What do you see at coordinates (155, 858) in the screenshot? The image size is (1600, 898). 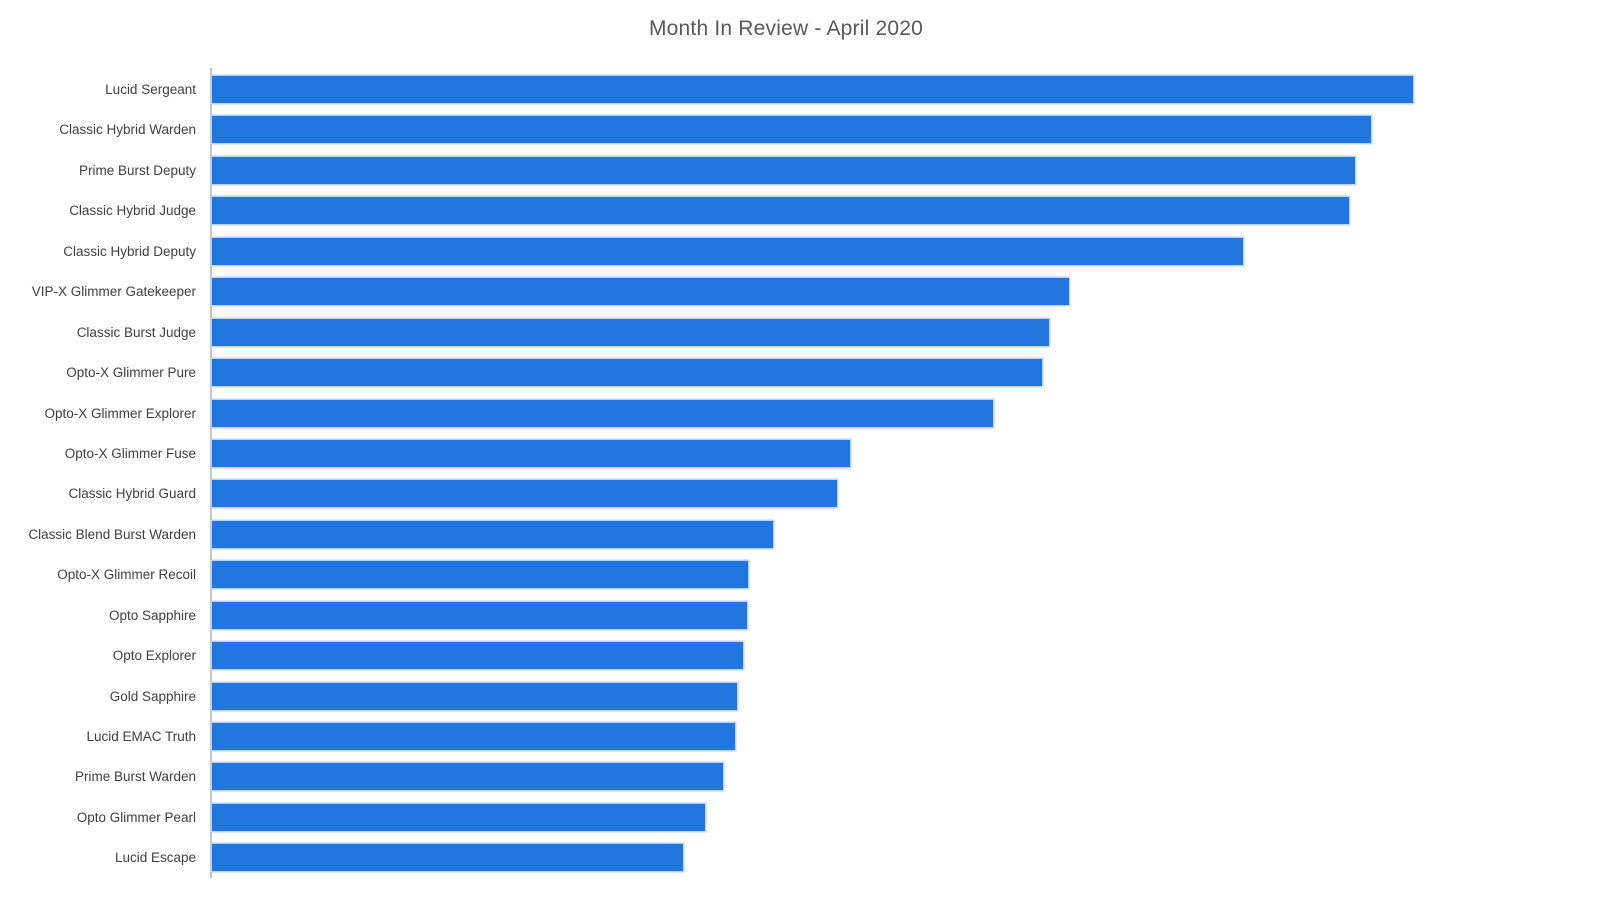 I see `category-label: Lucid Escape` at bounding box center [155, 858].